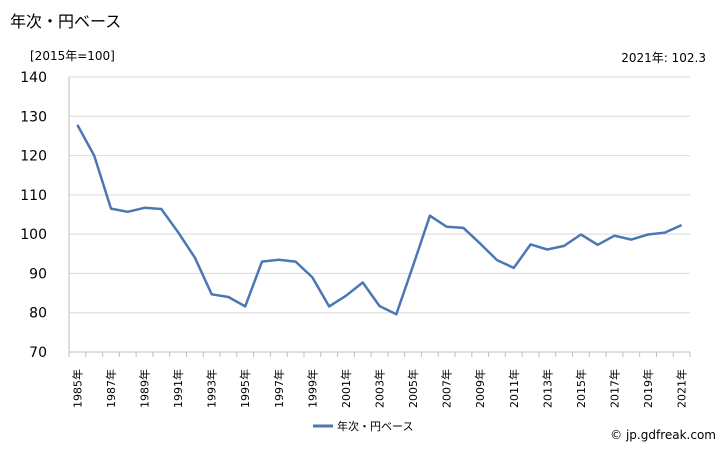  Describe the element at coordinates (375, 426) in the screenshot. I see `legend-label: 年次・円ベース` at that location.